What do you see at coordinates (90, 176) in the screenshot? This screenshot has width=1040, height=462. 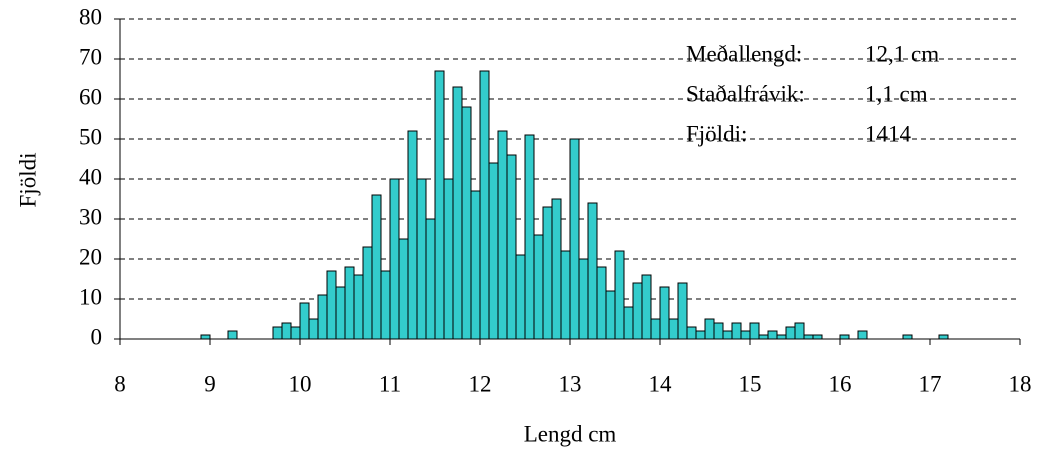 I see `y-tick-label: 40` at bounding box center [90, 176].